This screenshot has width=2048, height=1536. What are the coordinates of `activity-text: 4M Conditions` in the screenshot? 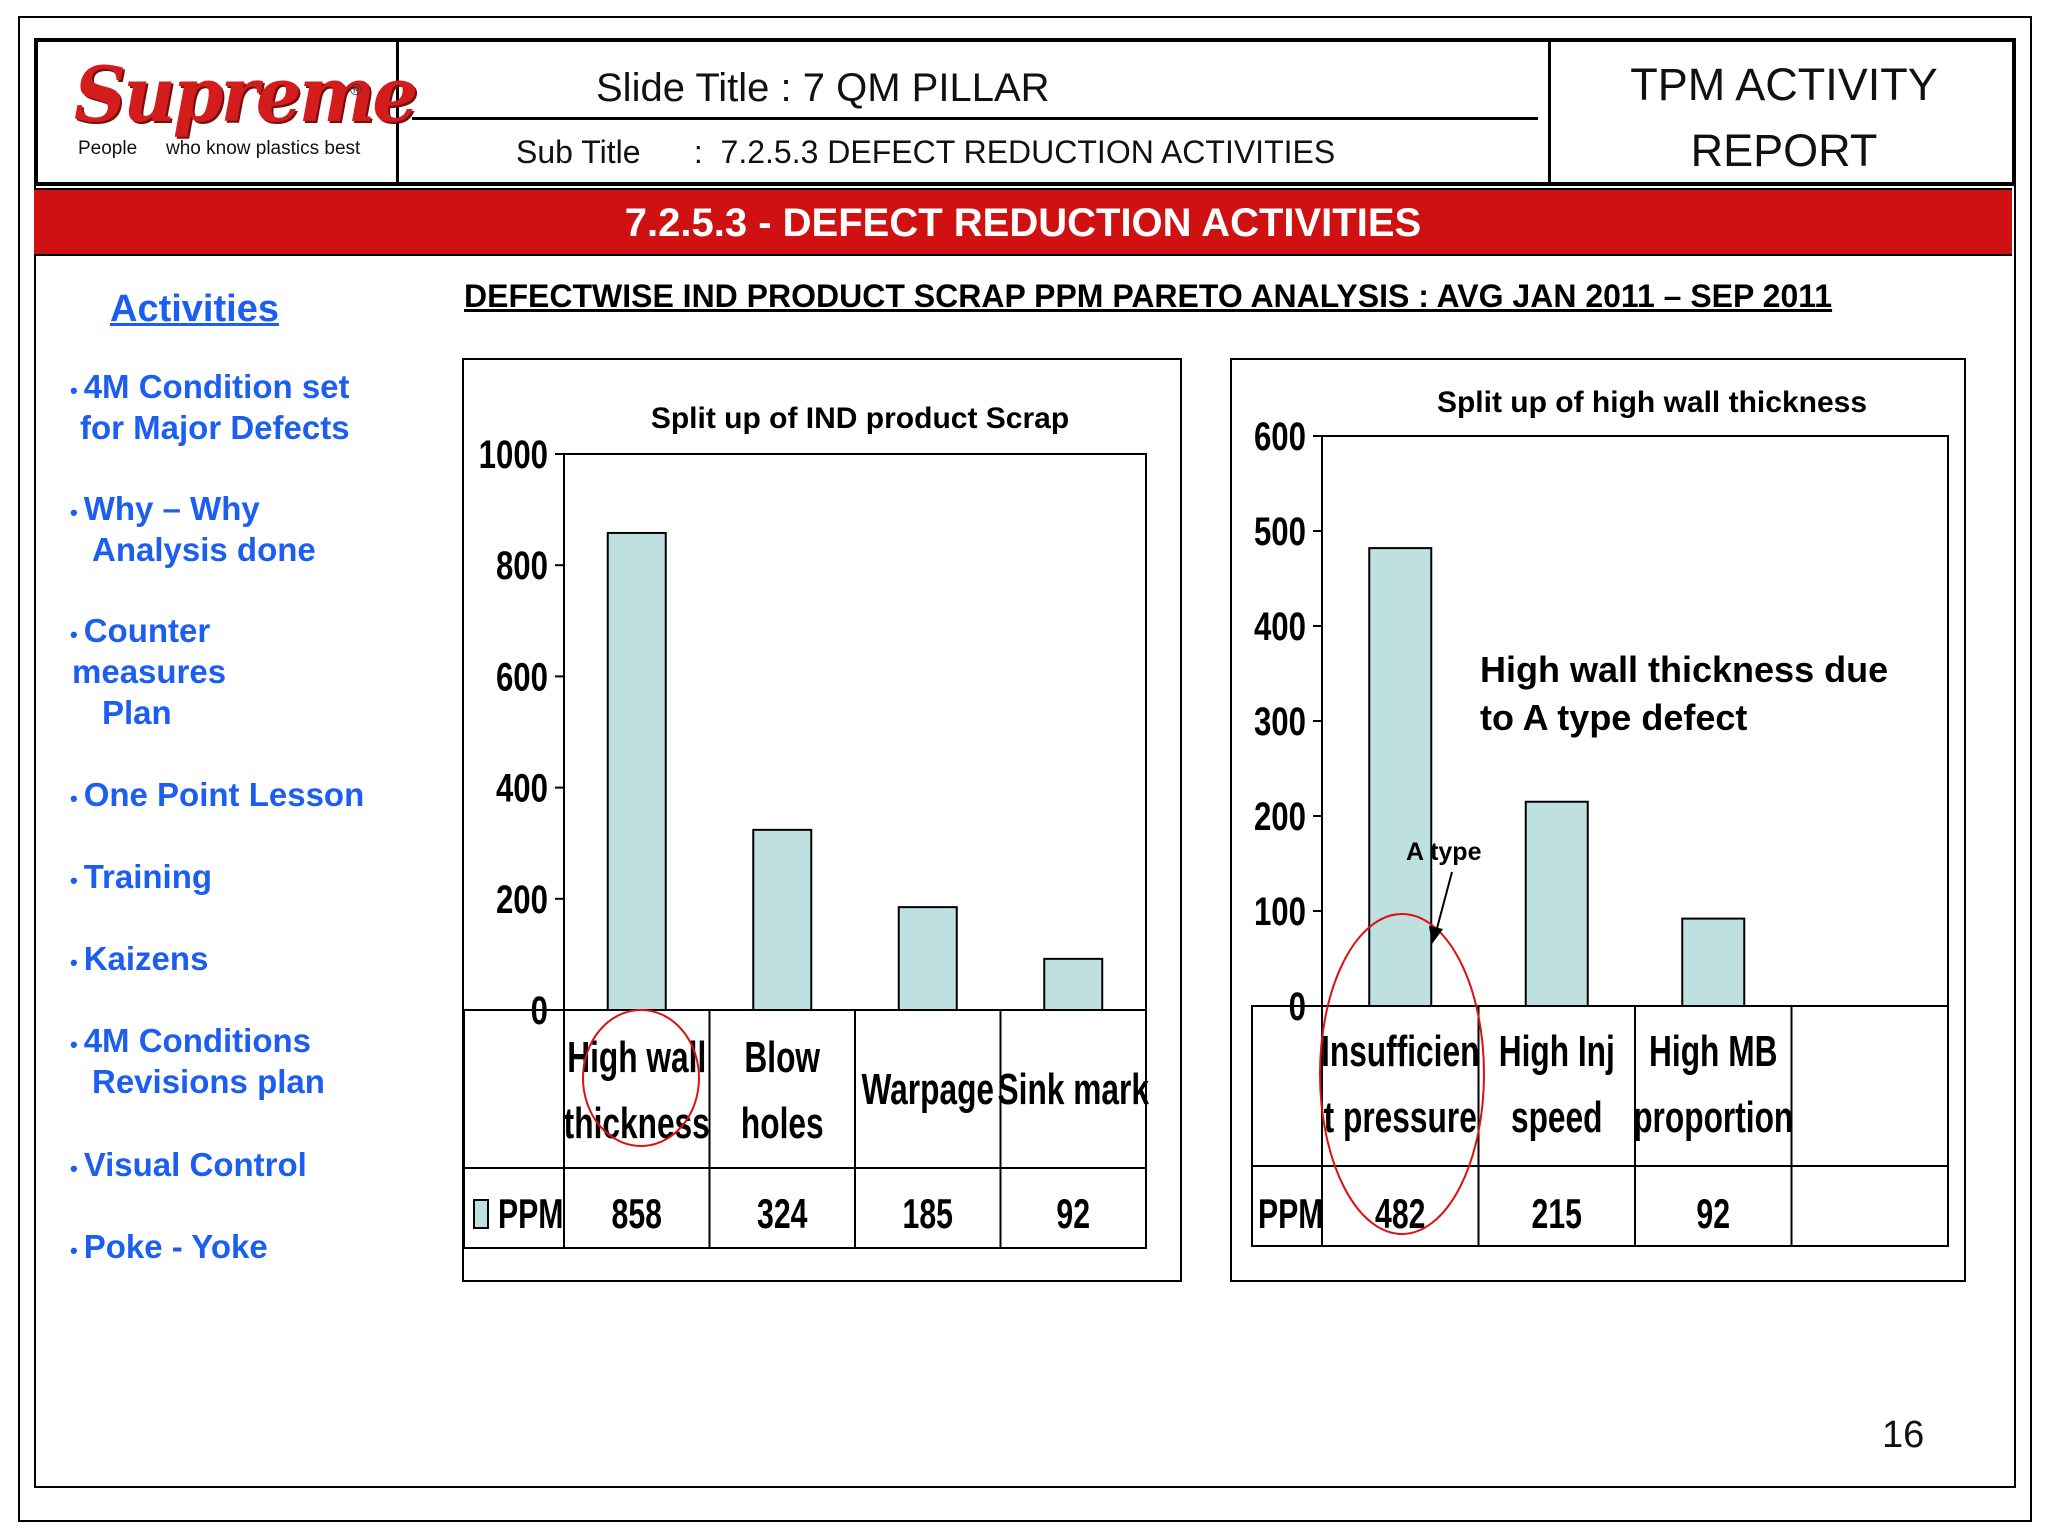 It's located at (197, 1040).